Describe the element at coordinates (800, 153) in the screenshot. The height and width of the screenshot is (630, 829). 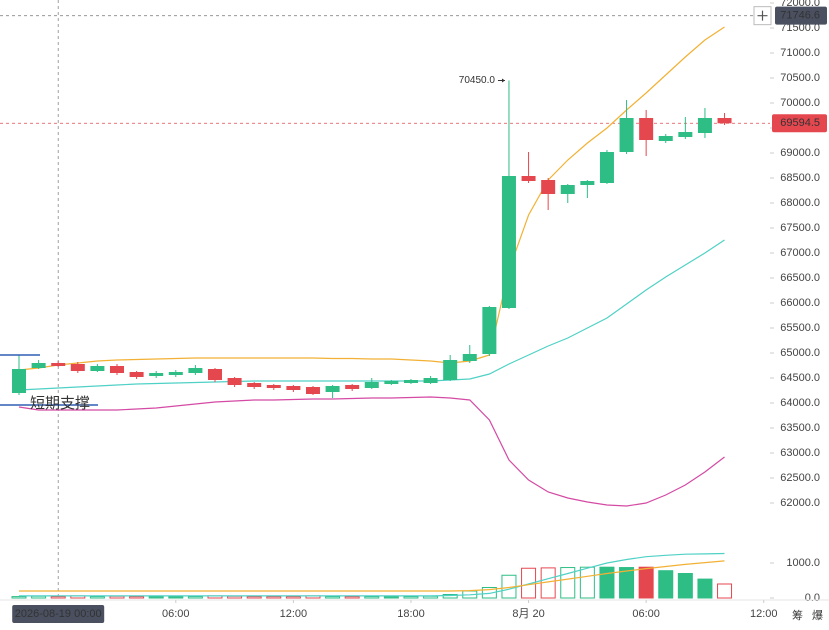
I see `y-tick-label: 69000.0` at that location.